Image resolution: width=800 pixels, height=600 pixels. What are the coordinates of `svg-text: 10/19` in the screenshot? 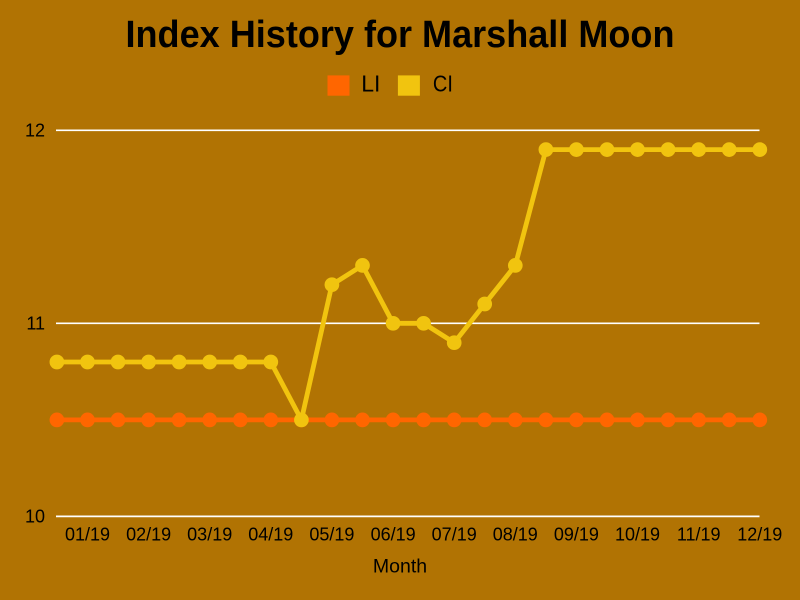 It's located at (637, 534).